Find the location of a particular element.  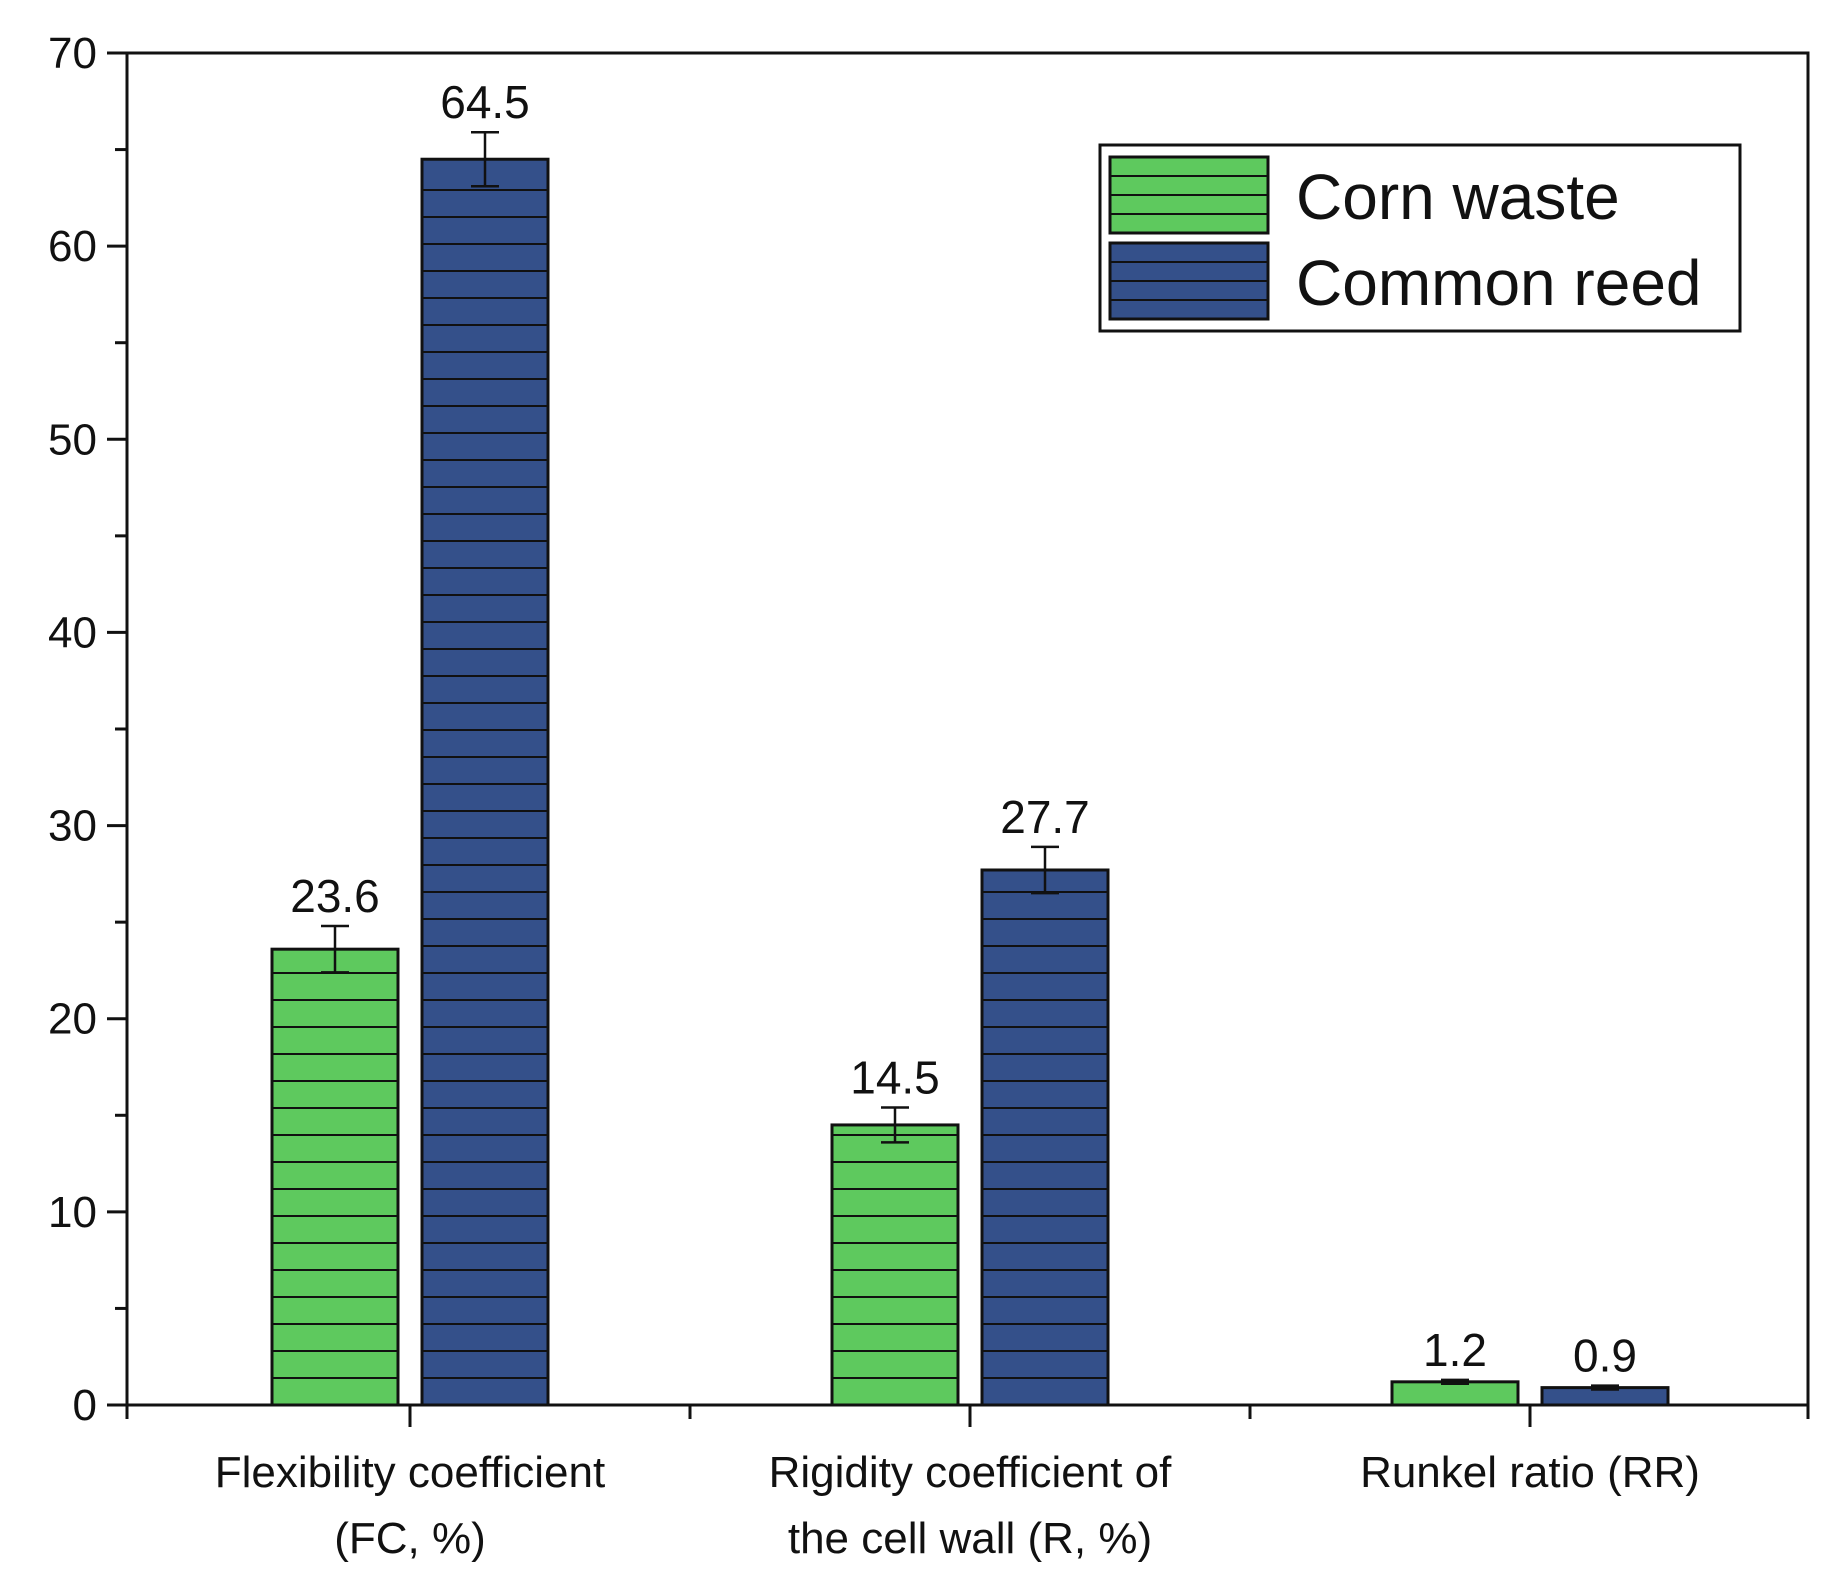

value-label-1-1: 27.7 is located at coordinates (1045, 817).